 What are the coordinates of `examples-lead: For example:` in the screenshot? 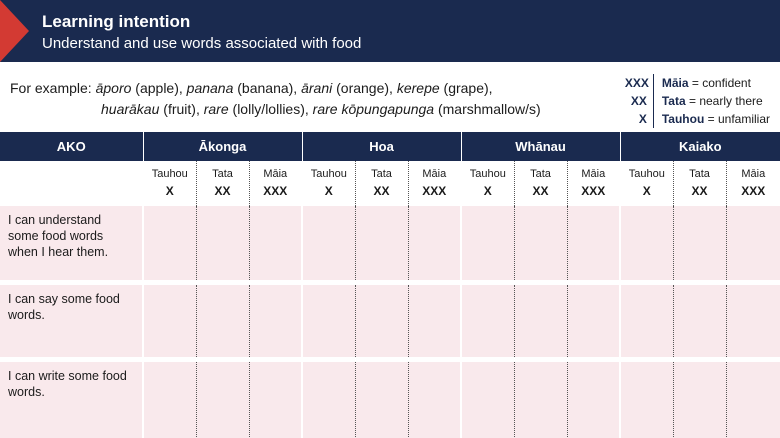 It's located at (51, 88).